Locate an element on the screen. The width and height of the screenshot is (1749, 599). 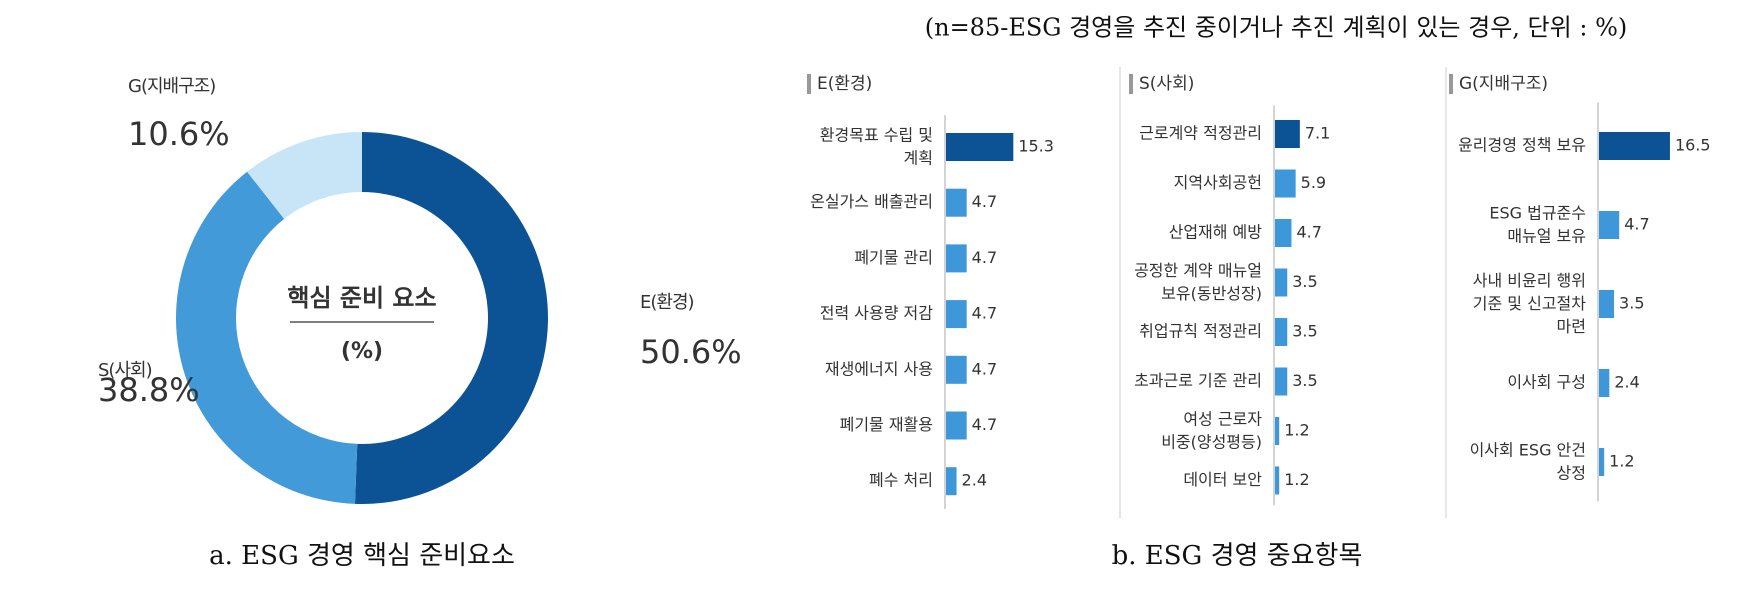
category-label: 여성 근로자 비중(양성평등) is located at coordinates (1211, 430).